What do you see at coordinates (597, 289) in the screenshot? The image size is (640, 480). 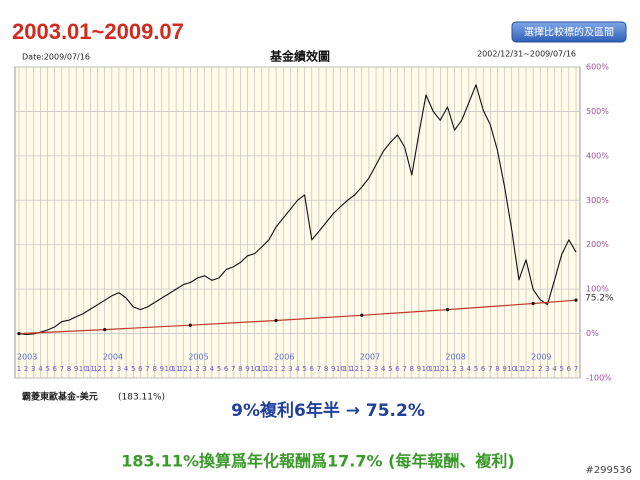 I see `y-tick-label: 100%` at bounding box center [597, 289].